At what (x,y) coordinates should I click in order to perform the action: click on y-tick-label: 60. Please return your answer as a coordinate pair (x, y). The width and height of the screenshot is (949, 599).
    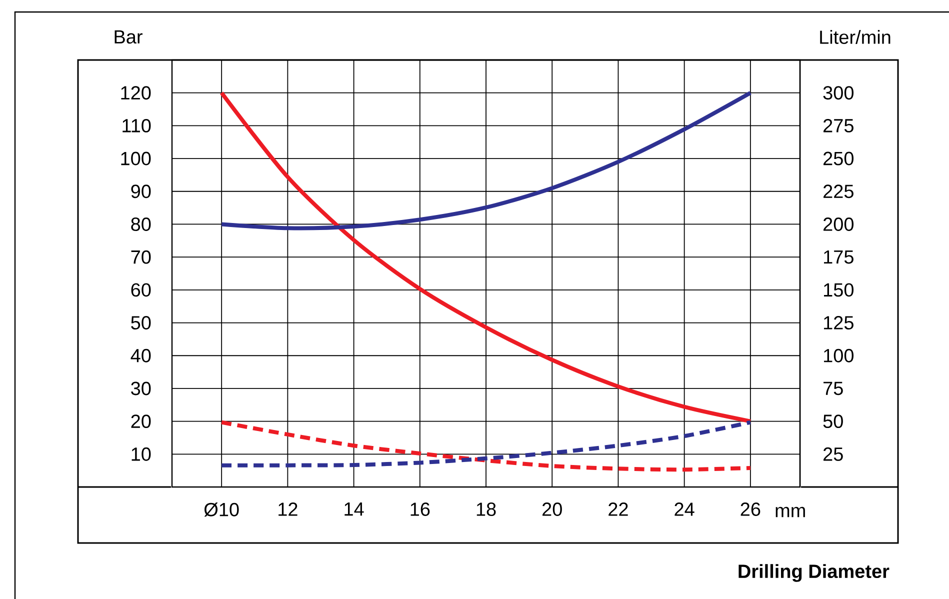
    Looking at the image, I should click on (141, 290).